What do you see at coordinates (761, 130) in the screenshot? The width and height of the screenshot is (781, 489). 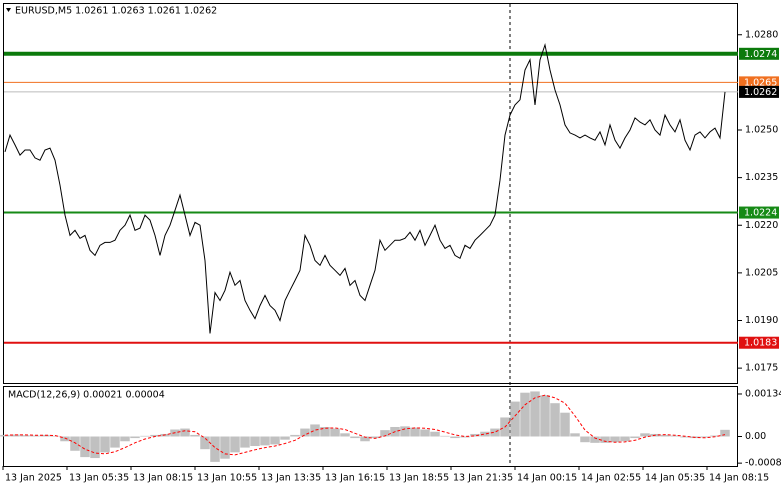 I see `y-tick-label: 1.0250` at bounding box center [761, 130].